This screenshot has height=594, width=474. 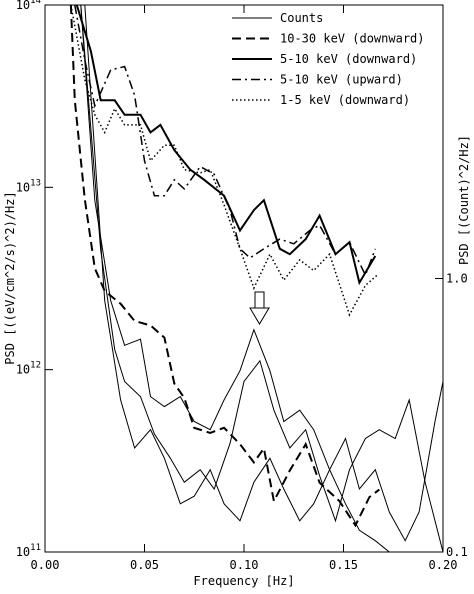 What do you see at coordinates (35, 3) in the screenshot?
I see `y-tick-exp: 14` at bounding box center [35, 3].